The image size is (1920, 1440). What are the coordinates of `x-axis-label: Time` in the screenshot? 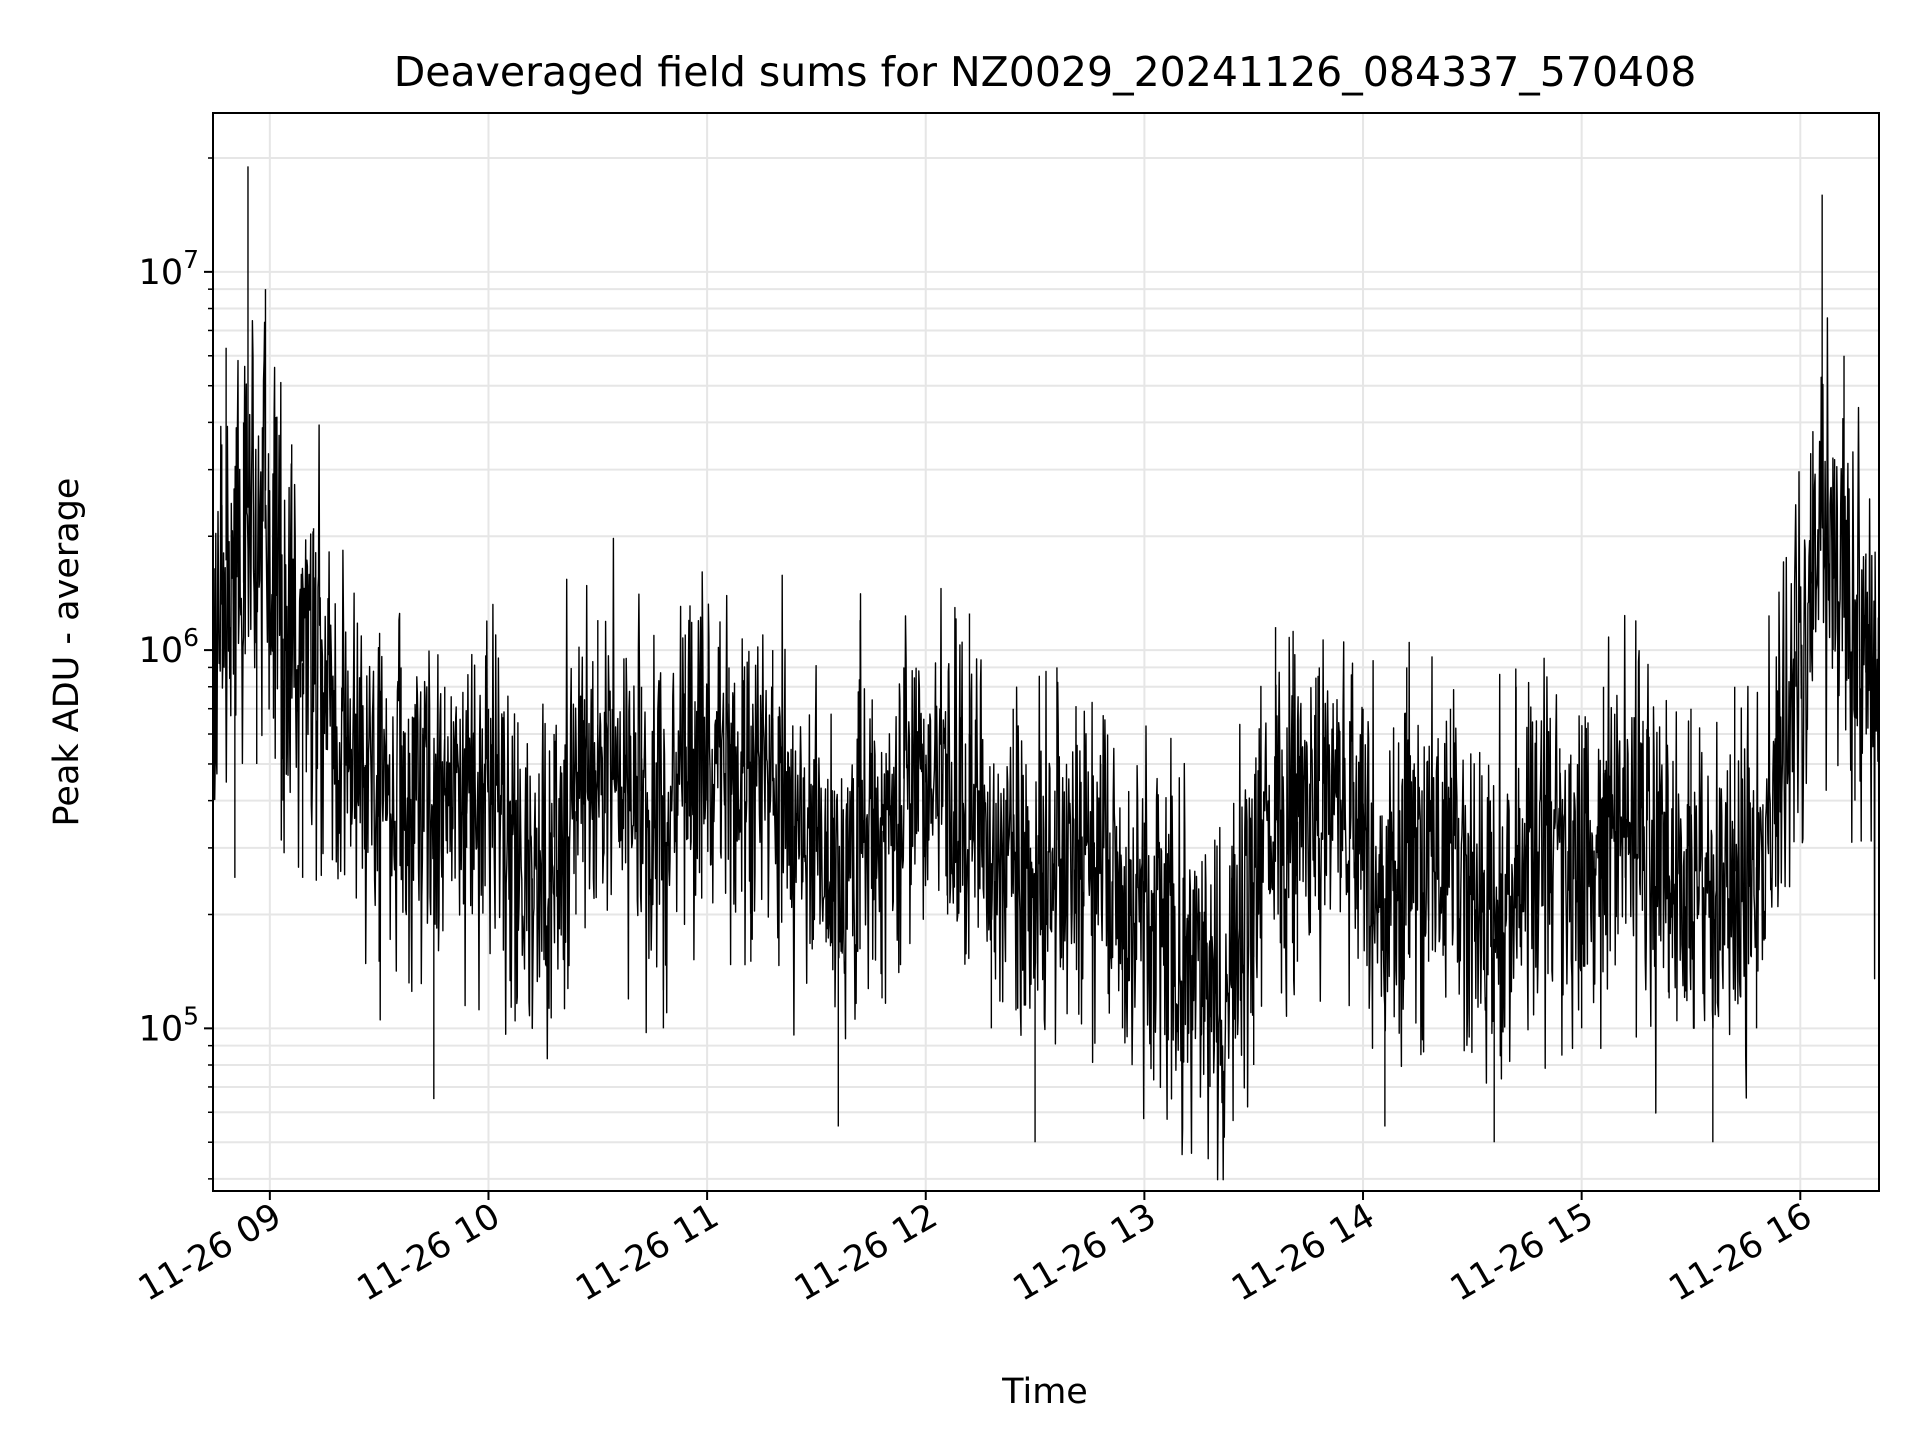 It's located at (1044, 1392).